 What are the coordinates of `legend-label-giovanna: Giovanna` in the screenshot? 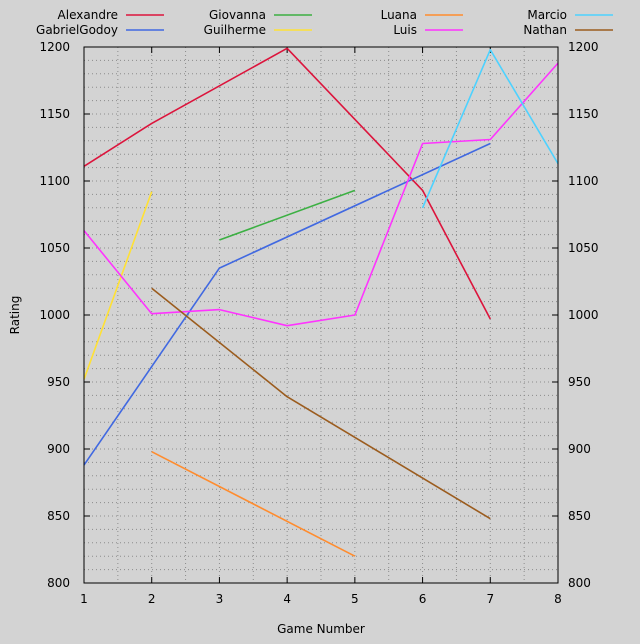 It's located at (237, 15).